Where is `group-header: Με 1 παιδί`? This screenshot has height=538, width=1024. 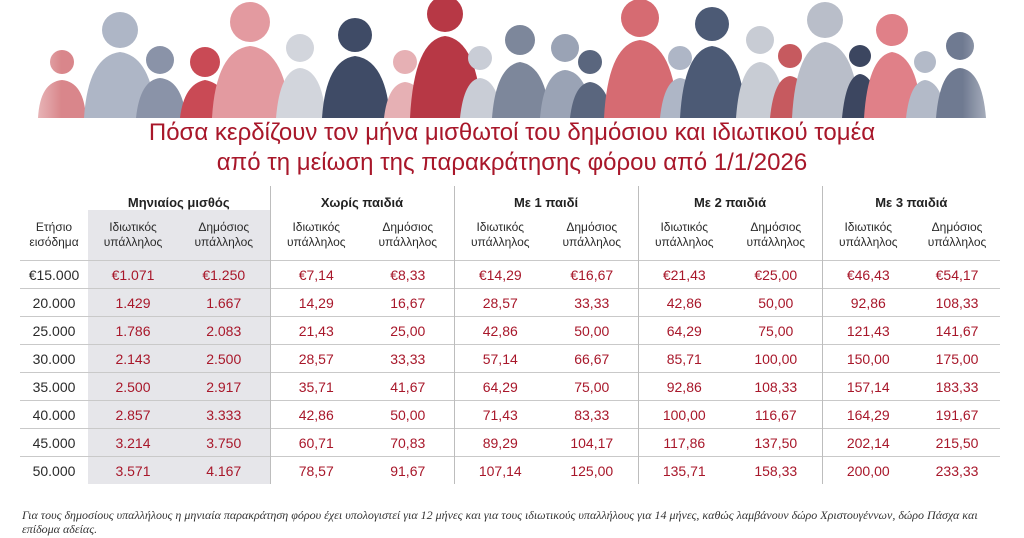
group-header: Με 1 παιδί is located at coordinates (546, 198).